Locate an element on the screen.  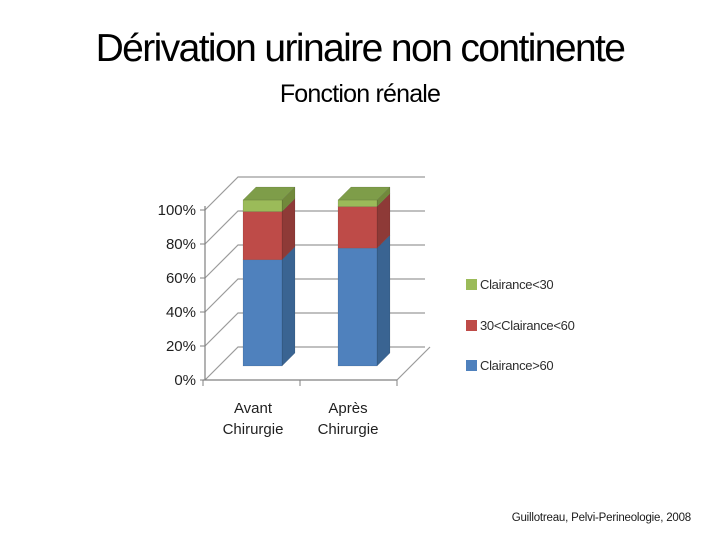
y-tick-label: 40% is located at coordinates (181, 312).